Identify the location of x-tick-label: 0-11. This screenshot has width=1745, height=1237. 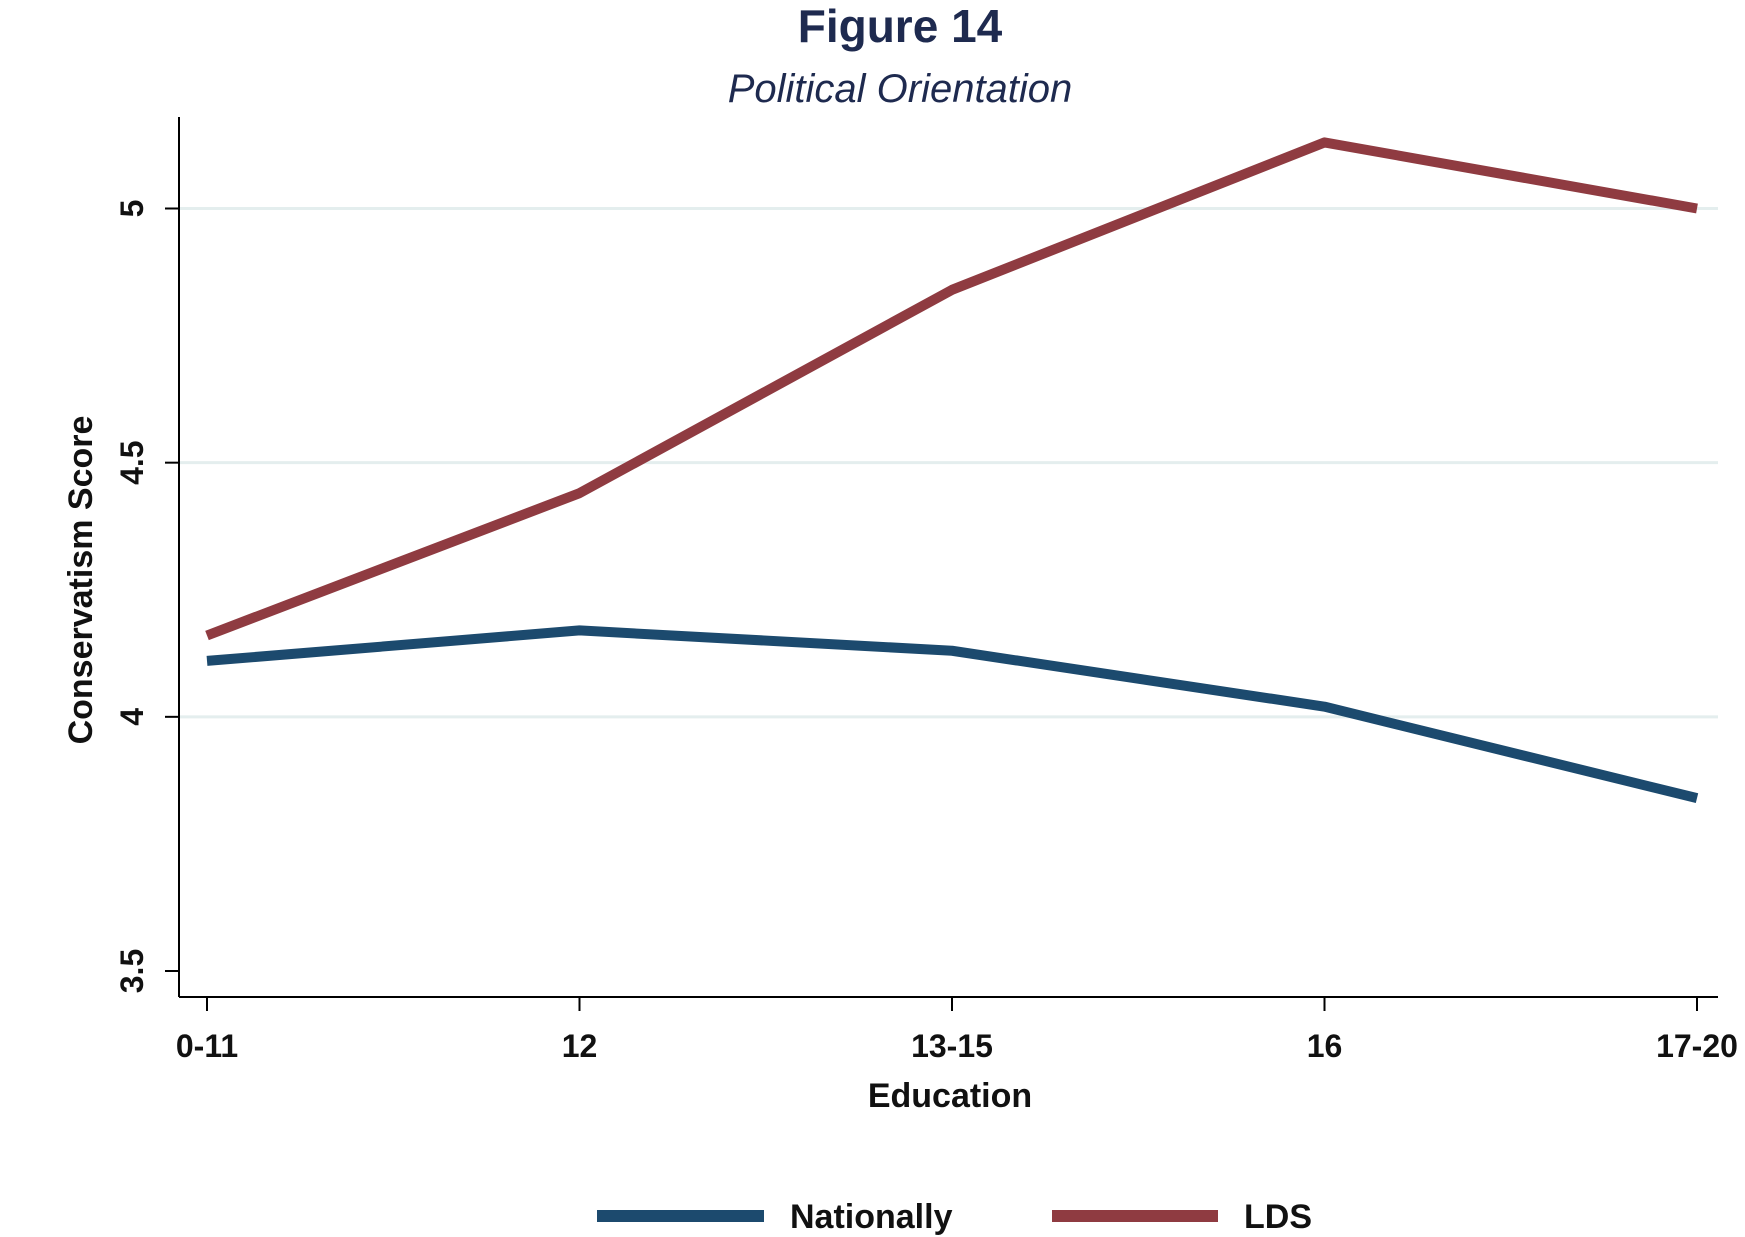
(207, 1046).